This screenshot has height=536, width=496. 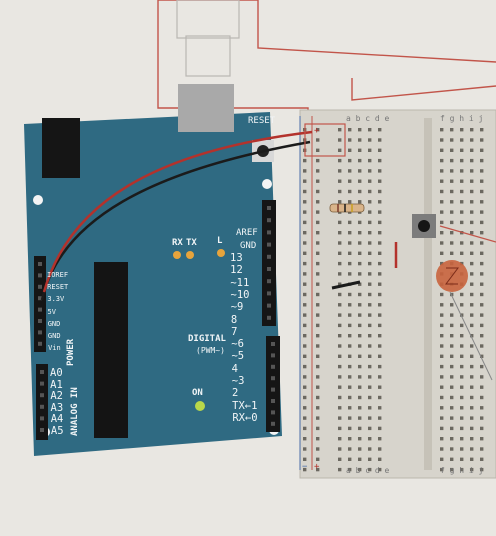 What do you see at coordinates (248, 246) in the screenshot?
I see `gnd-label: GND` at bounding box center [248, 246].